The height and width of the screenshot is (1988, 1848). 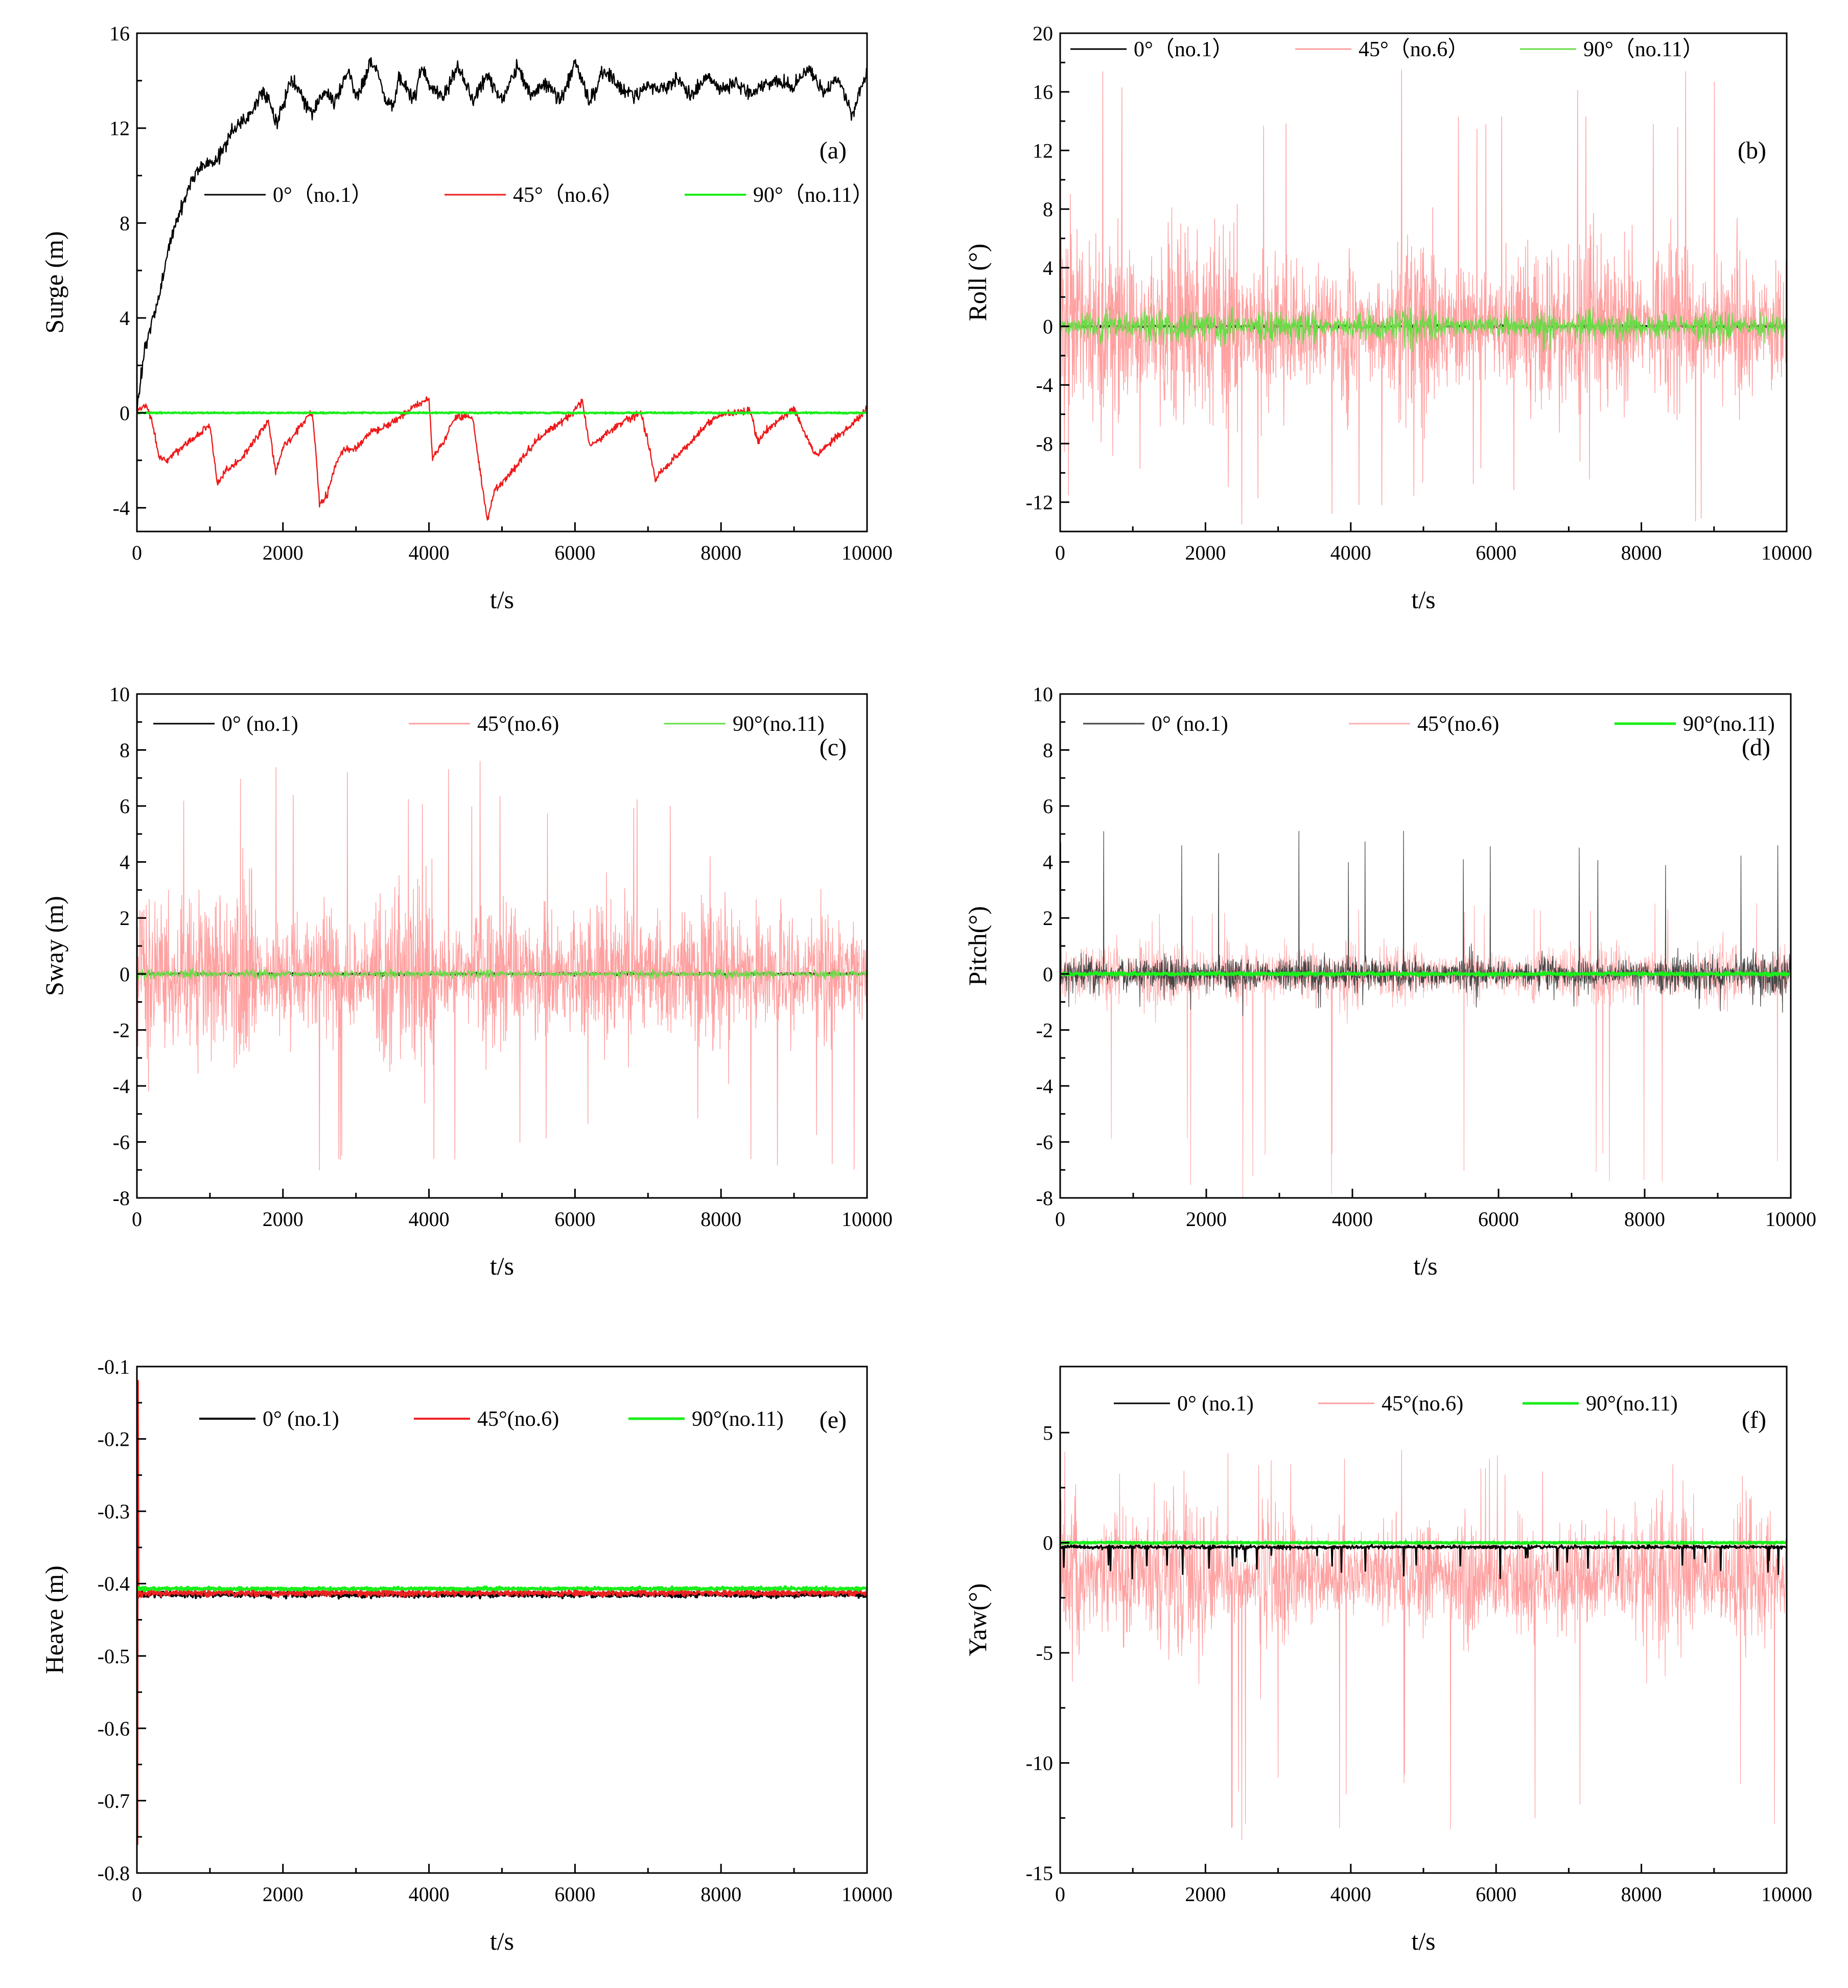 I want to click on y-axis-label: Heave (m), so click(x=54, y=1619).